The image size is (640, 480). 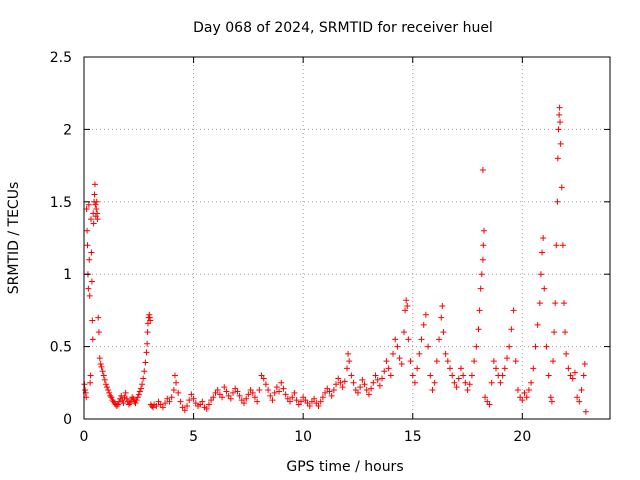 What do you see at coordinates (522, 437) in the screenshot?
I see `x-tick-label: 20` at bounding box center [522, 437].